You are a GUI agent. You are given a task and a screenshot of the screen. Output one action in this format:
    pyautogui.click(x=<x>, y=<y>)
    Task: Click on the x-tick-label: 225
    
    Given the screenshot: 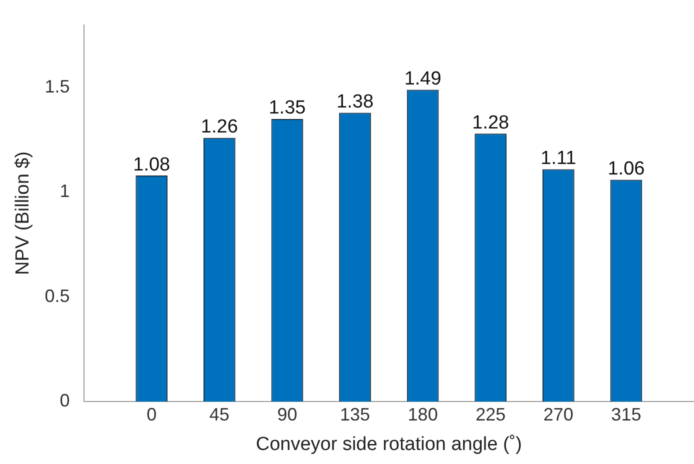 What is the action you would take?
    pyautogui.click(x=491, y=414)
    